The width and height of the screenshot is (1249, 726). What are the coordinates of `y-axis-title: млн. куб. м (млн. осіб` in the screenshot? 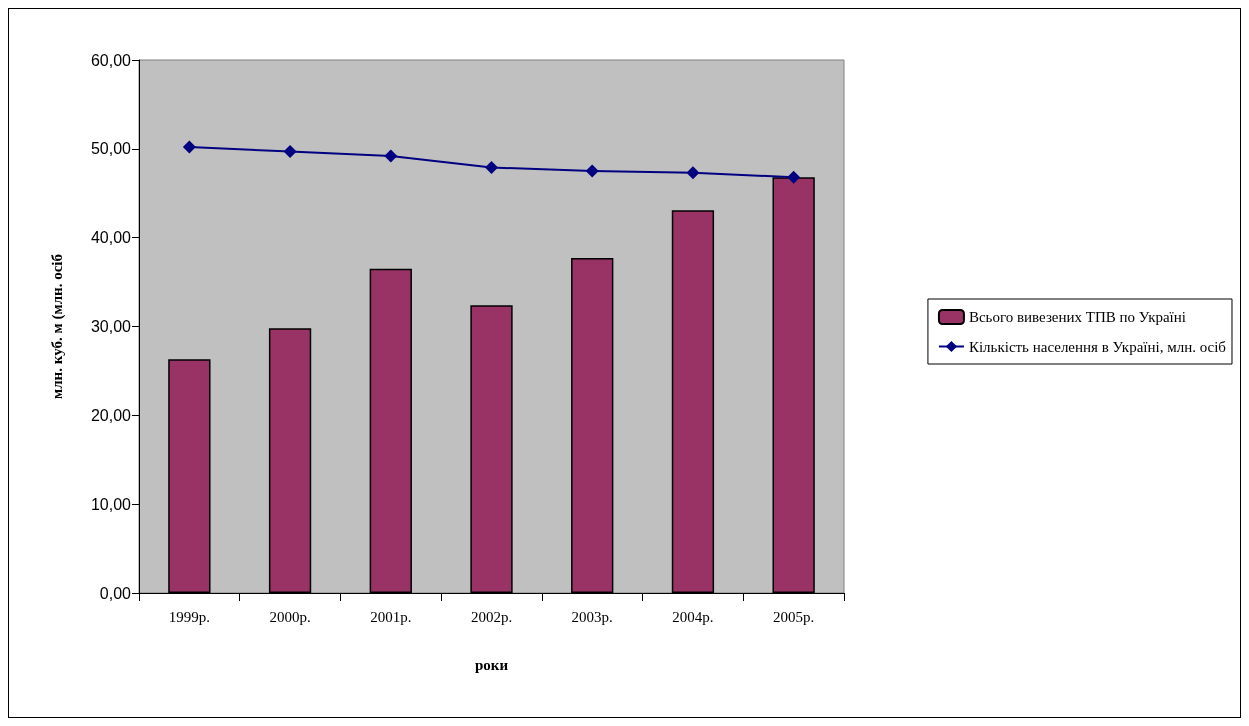 It's located at (57, 326).